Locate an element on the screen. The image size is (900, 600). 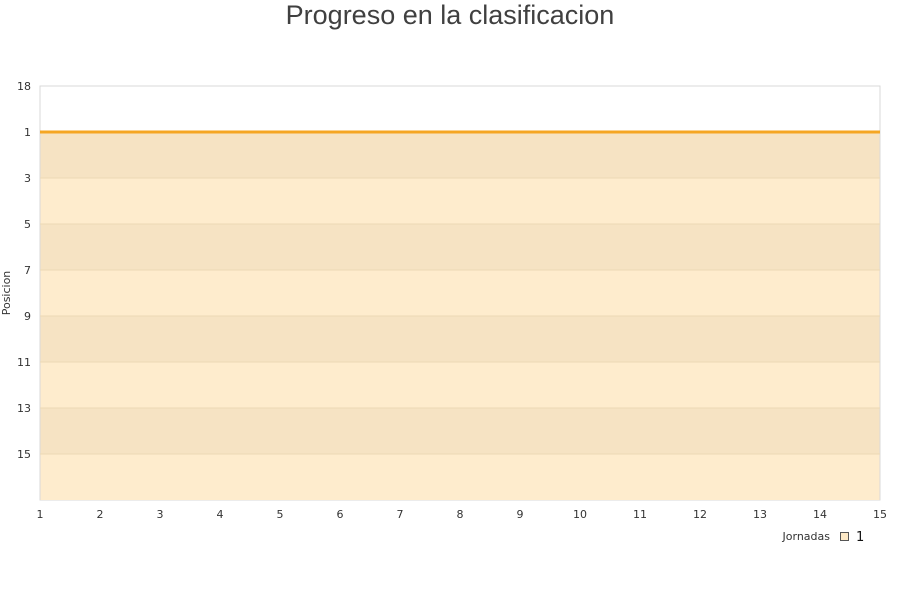
x-tick-label: 11 is located at coordinates (640, 514).